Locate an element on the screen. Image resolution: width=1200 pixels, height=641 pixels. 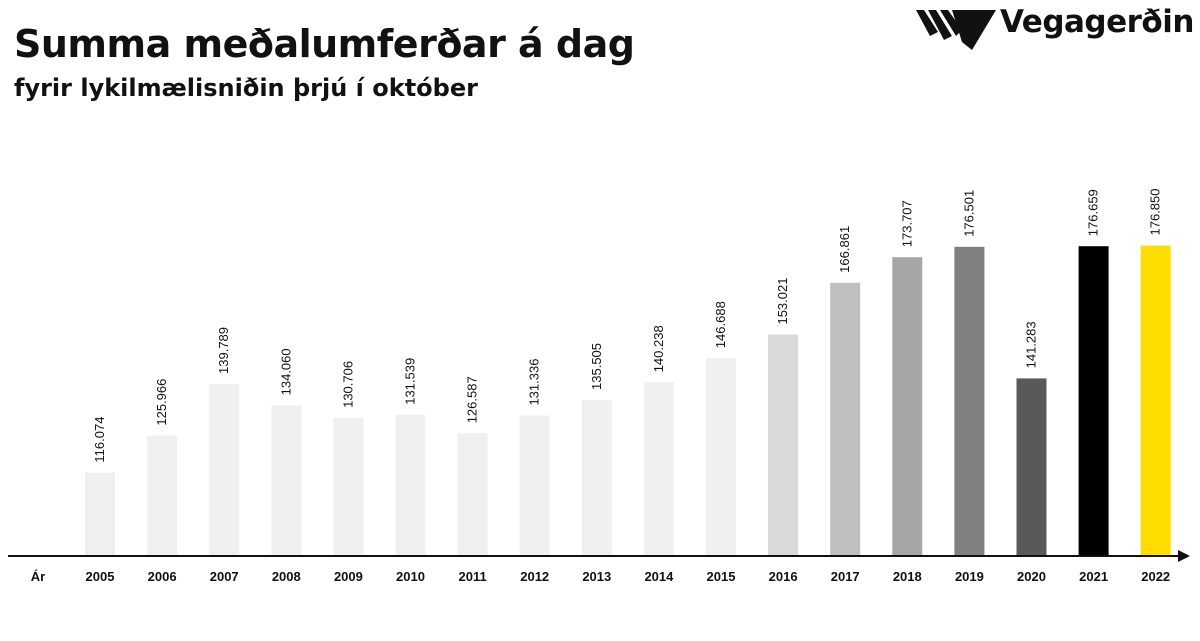
value-label-2008: 134.060 is located at coordinates (285, 371).